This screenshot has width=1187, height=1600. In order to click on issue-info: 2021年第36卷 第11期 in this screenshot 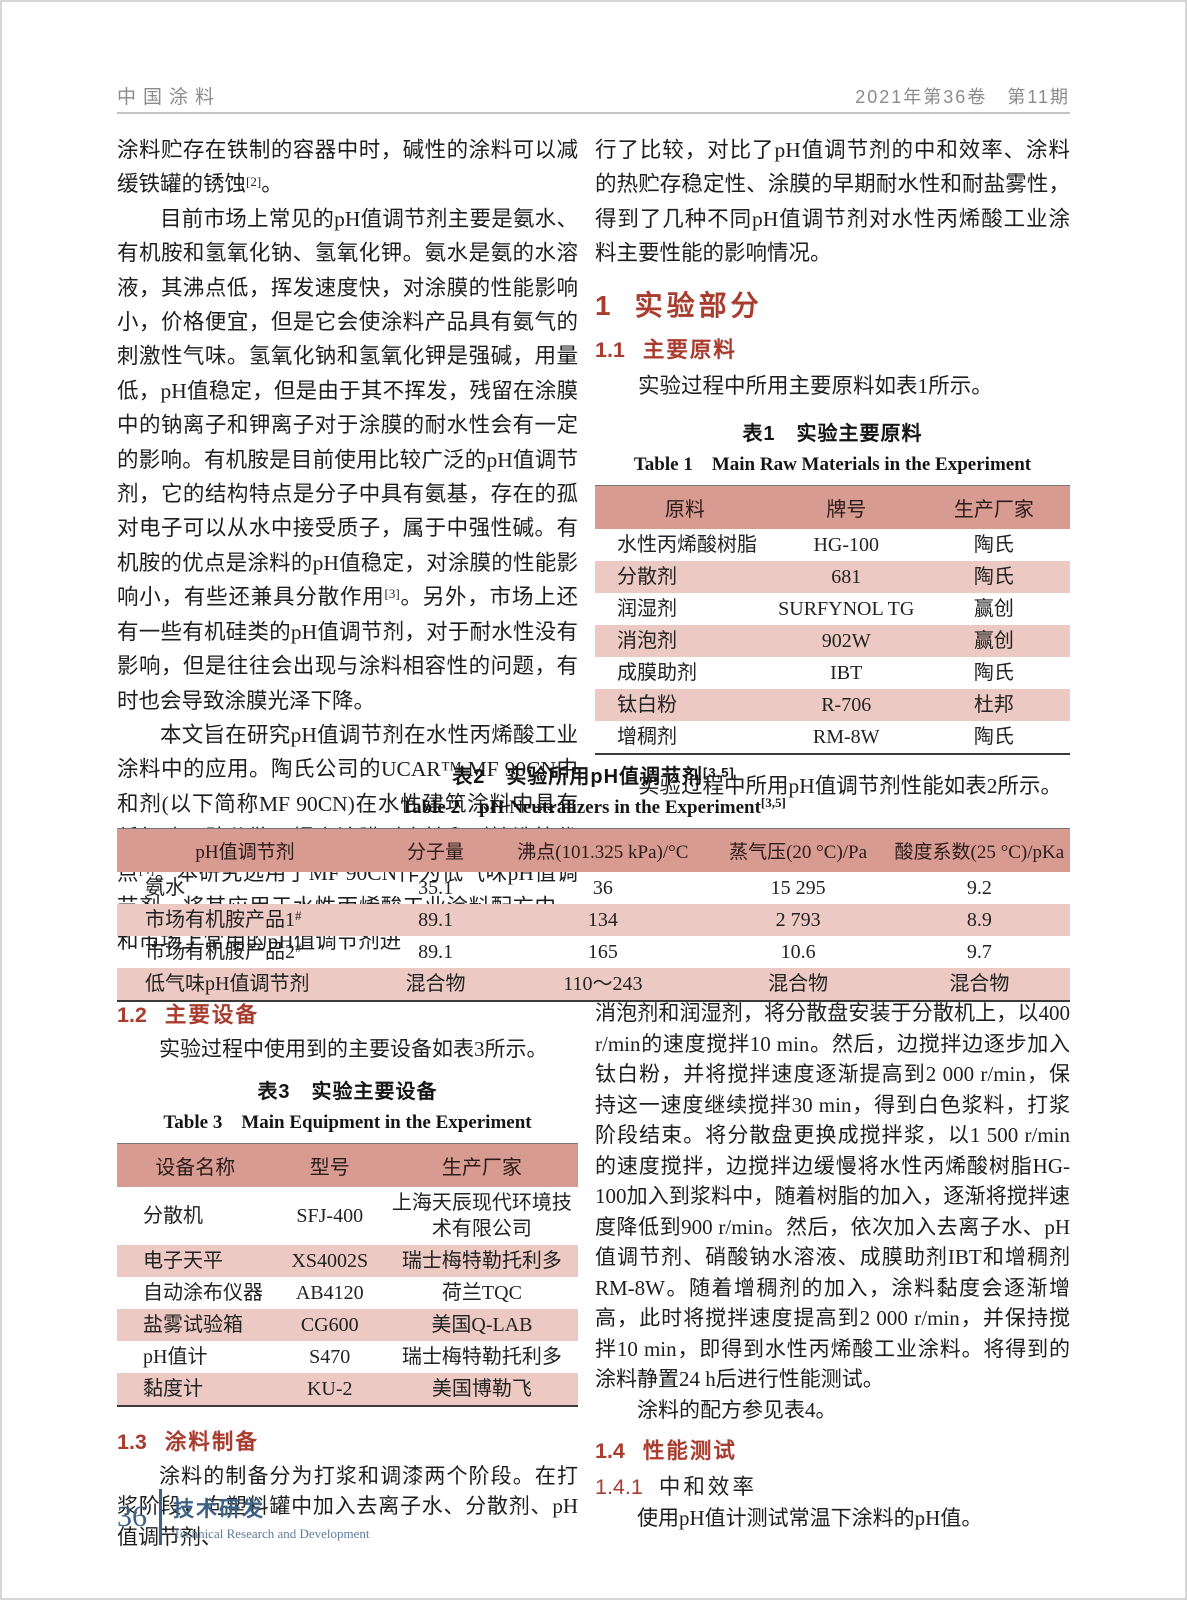, I will do `click(962, 97)`.